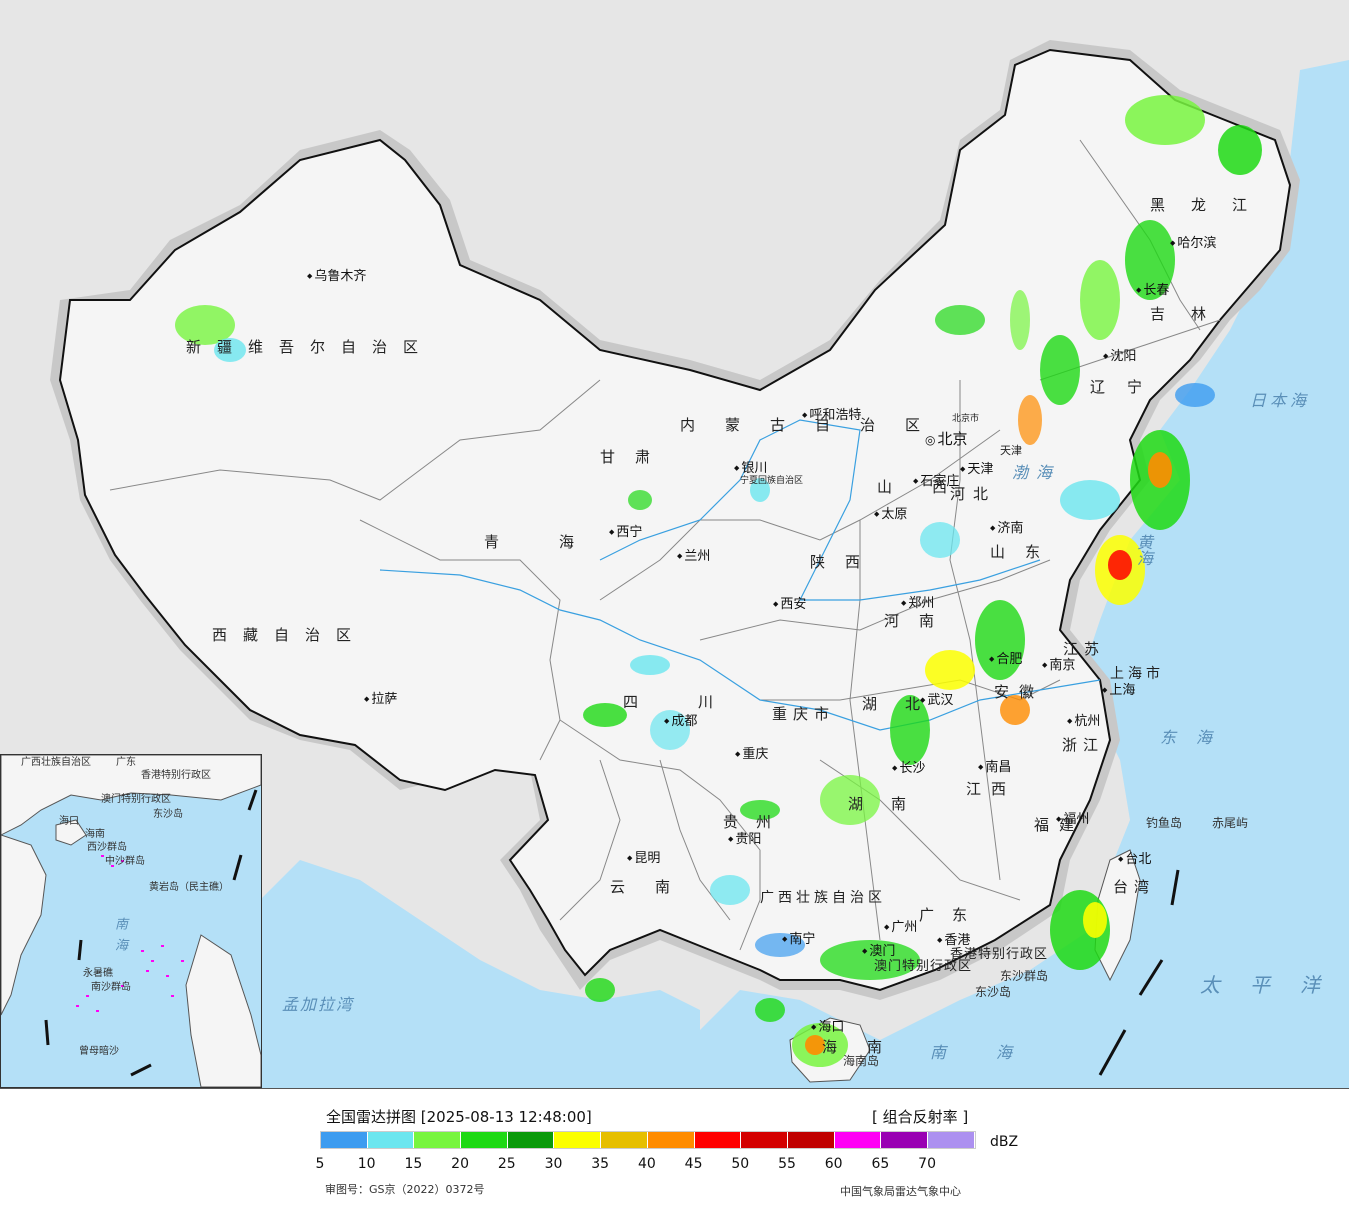  I want to click on province-label: 重庆市, so click(804, 714).